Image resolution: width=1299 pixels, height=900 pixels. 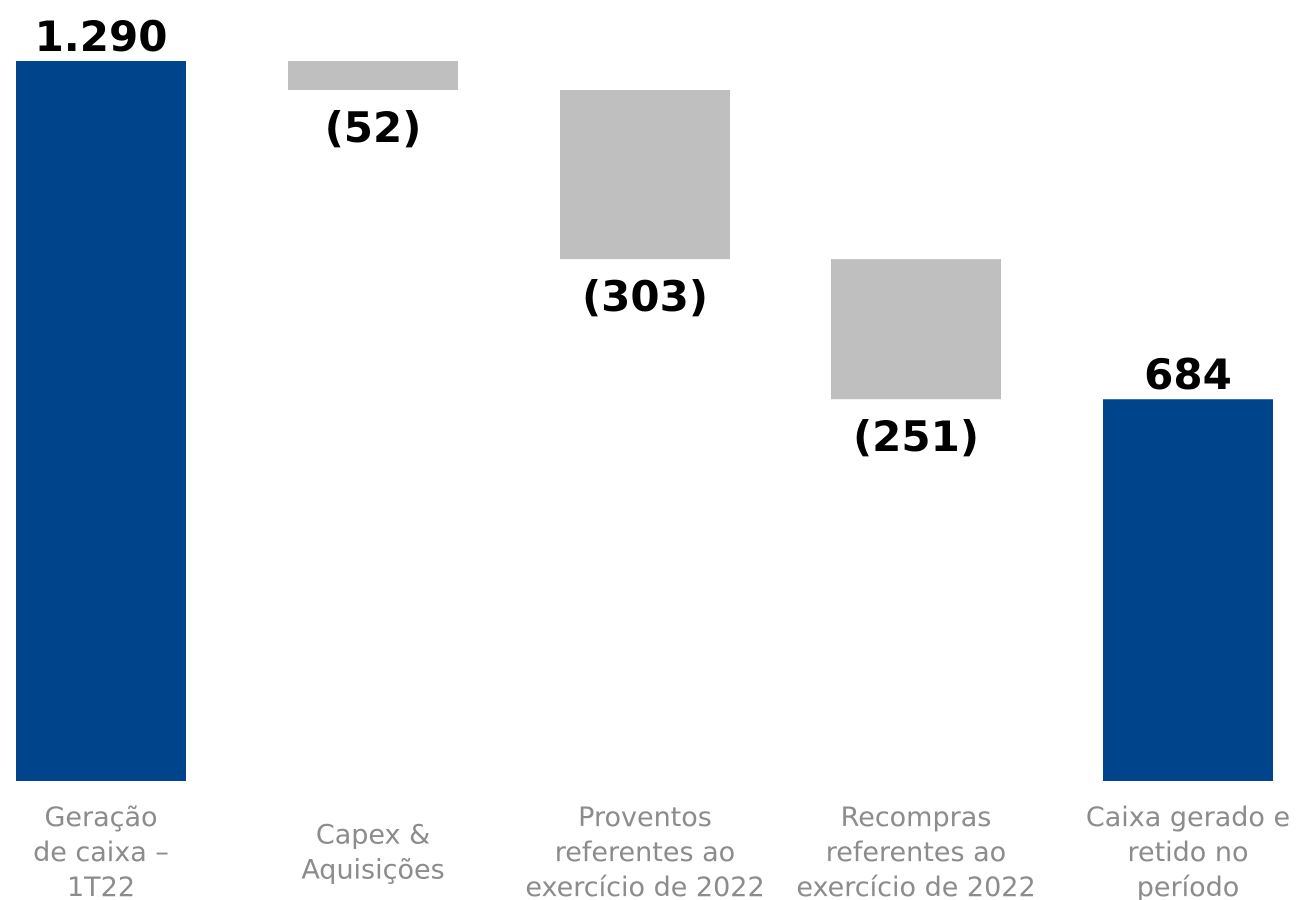 I want to click on value-label-5: 684, so click(x=1188, y=374).